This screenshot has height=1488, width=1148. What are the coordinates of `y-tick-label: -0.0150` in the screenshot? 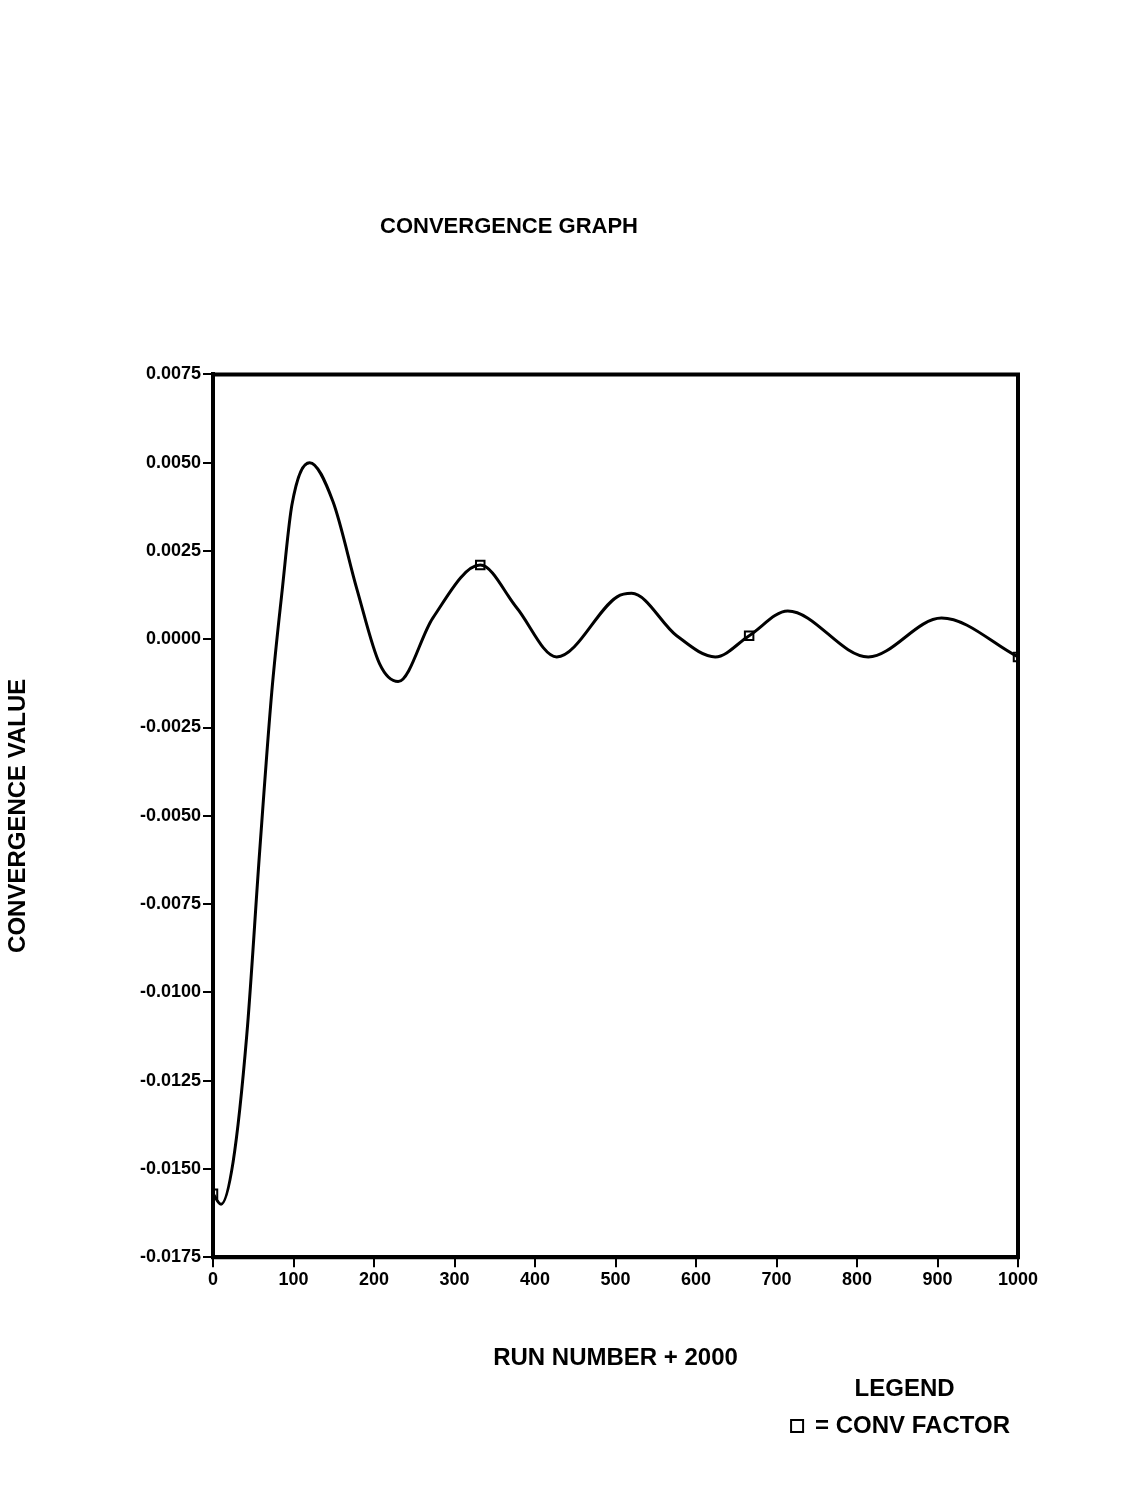 It's located at (170, 1167).